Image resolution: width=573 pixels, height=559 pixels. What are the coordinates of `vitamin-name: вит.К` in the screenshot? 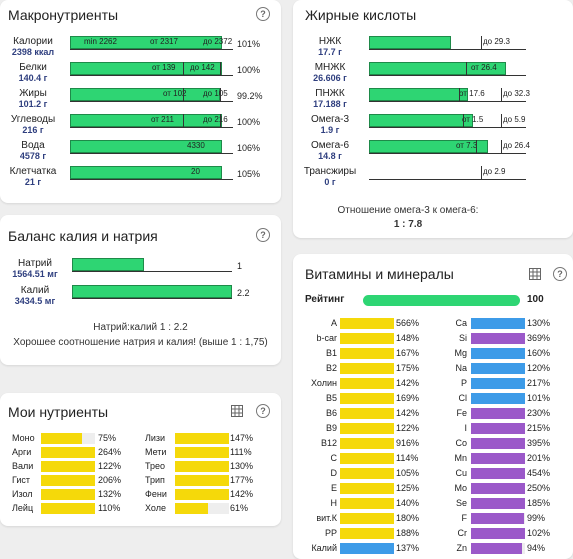 It's located at (326, 518).